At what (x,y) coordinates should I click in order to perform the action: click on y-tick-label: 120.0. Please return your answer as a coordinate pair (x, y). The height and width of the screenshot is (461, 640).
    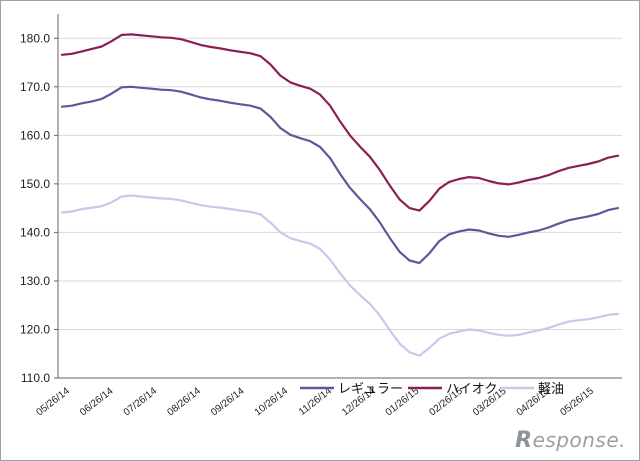
    Looking at the image, I should click on (35, 329).